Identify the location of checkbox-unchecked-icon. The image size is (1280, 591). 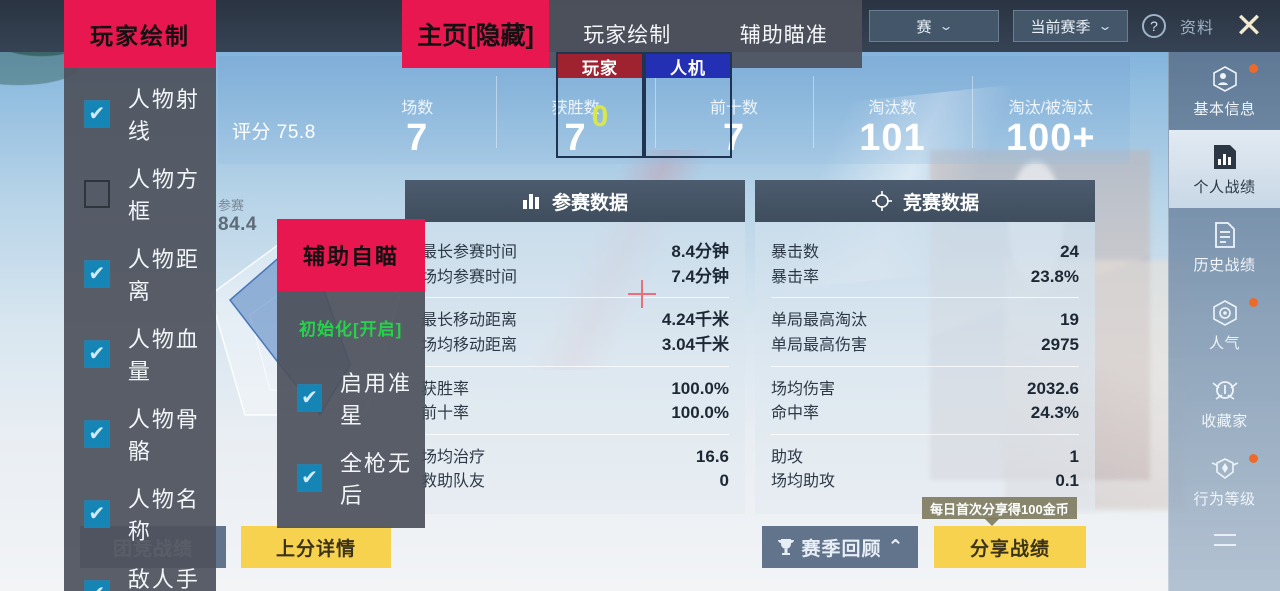
(97, 194).